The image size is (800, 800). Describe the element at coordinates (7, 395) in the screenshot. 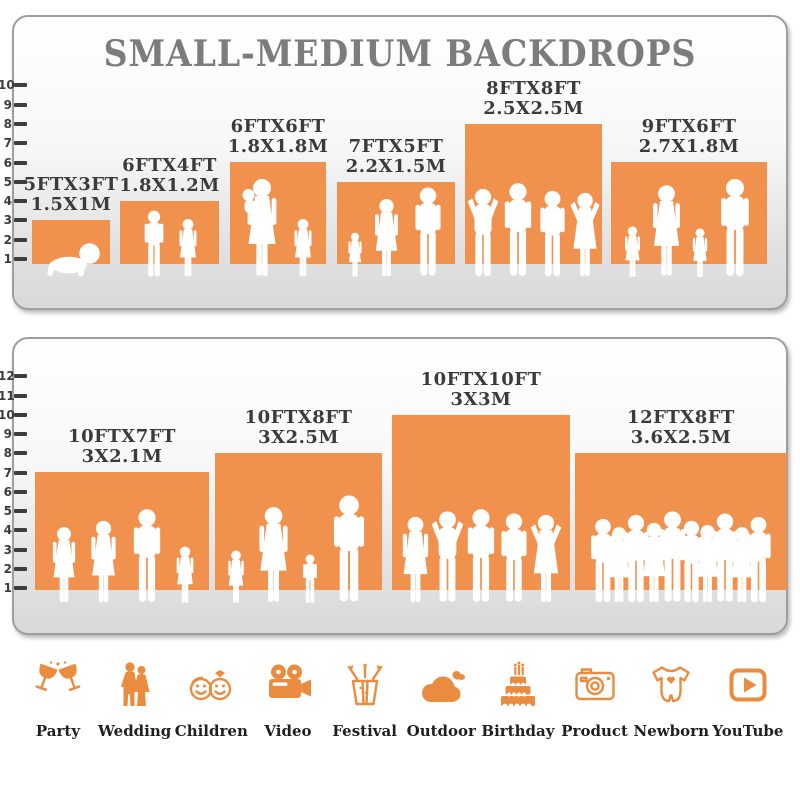

I see `ruler-number: 11` at that location.